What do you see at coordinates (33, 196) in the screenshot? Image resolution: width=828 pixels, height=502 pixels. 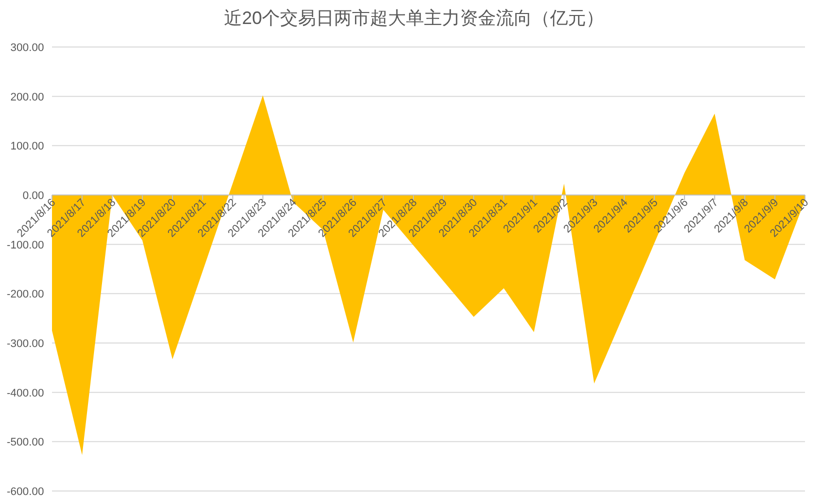 I see `y-tick-label: 0.00` at bounding box center [33, 196].